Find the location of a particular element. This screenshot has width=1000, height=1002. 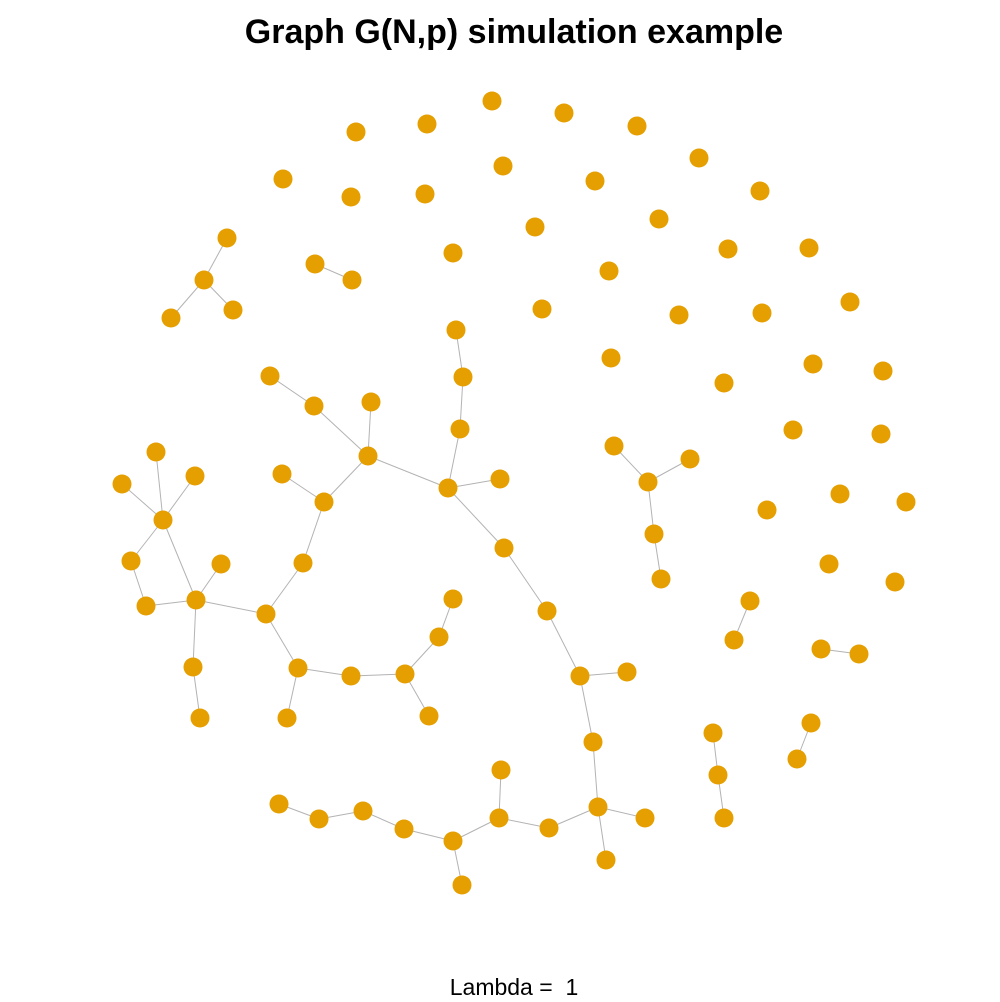

lambda-label: Lambda = 1 is located at coordinates (514, 987).